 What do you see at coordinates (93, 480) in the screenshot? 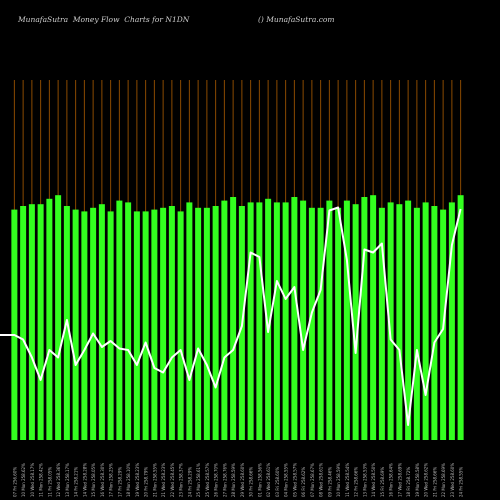
I see `tick-label: 15 Mon 258.05%` at bounding box center [93, 480].